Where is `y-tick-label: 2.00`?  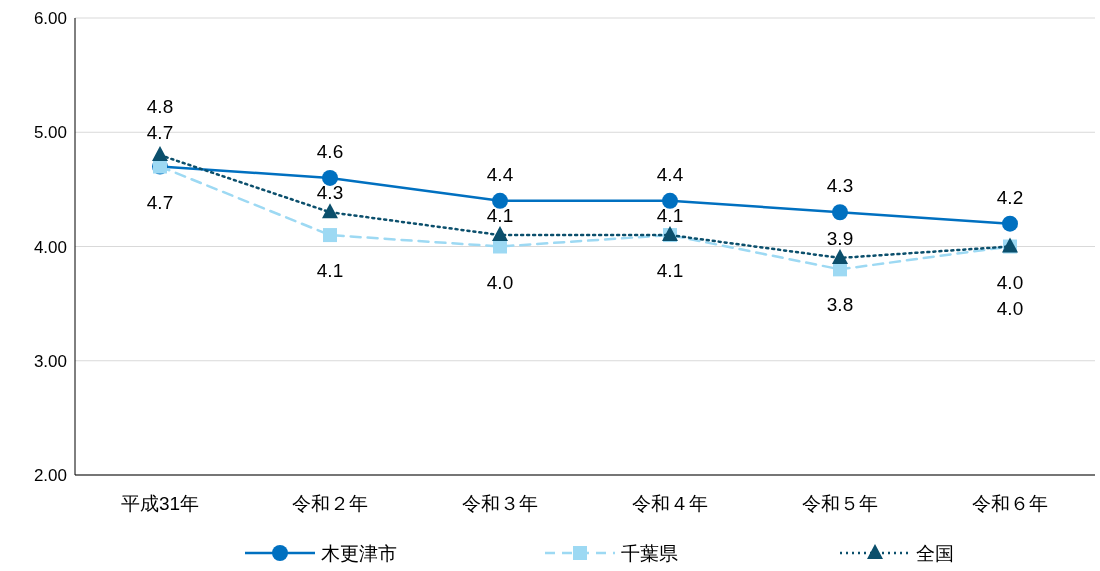 y-tick-label: 2.00 is located at coordinates (50, 475).